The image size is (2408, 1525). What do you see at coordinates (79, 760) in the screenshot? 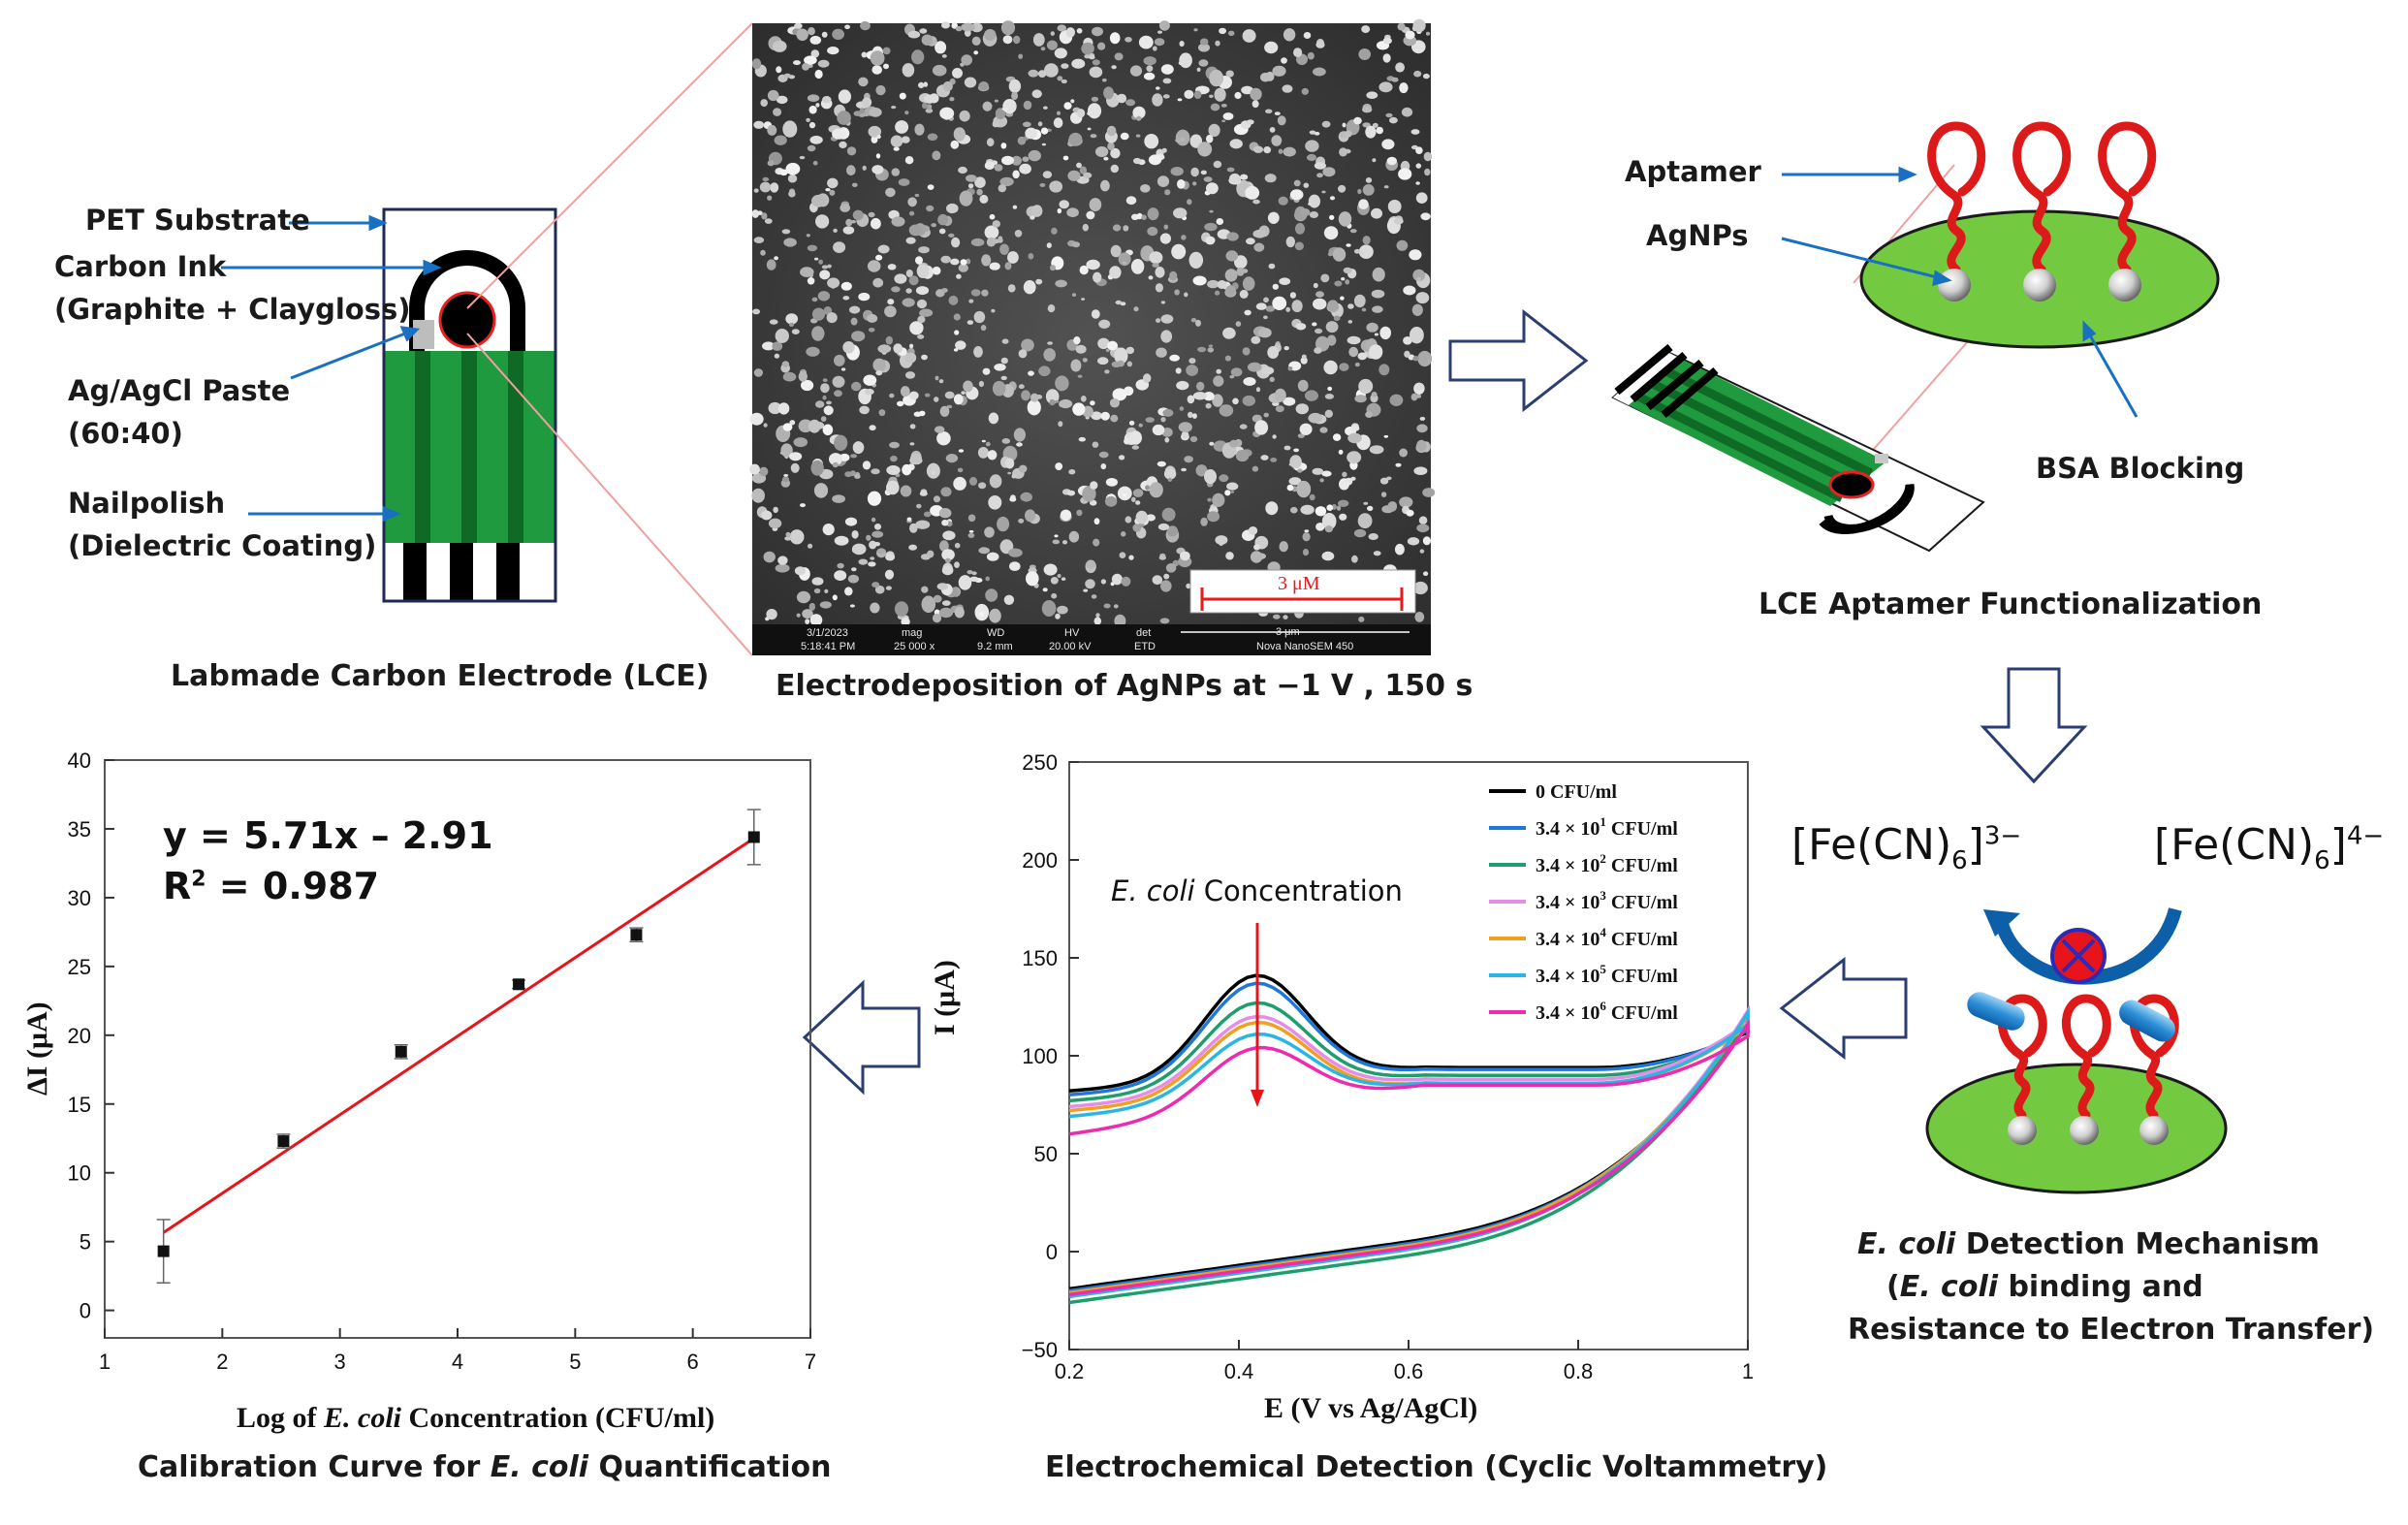
I see `cal-y-tick-label: 40` at bounding box center [79, 760].